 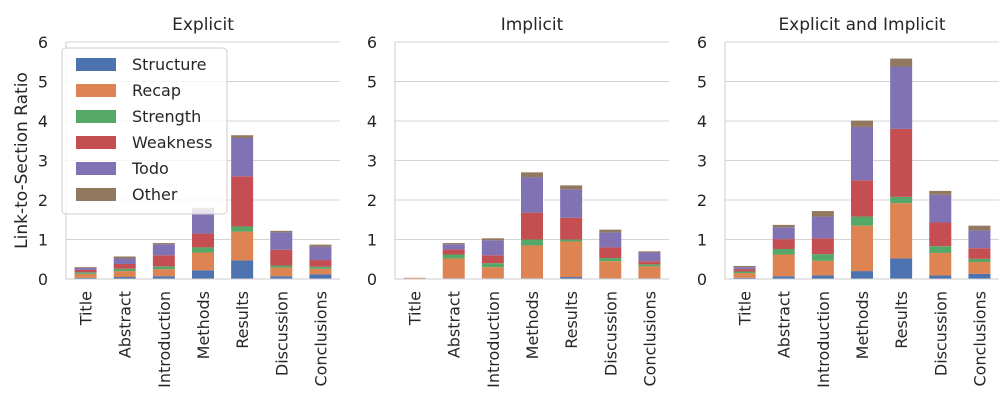 I want to click on bar-structure-introduction, so click(x=822, y=277).